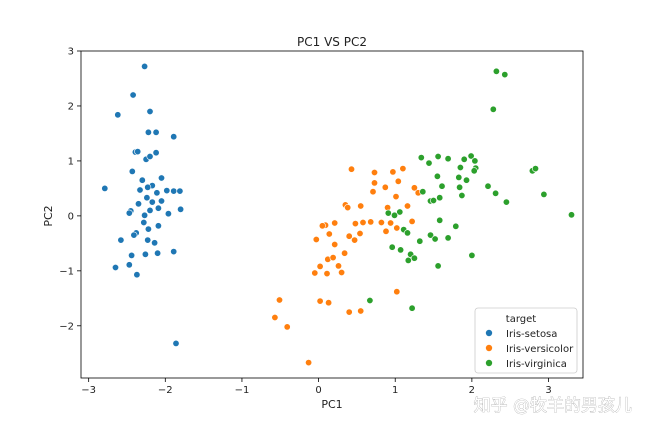  I want to click on x-tick-label: −2, so click(165, 390).